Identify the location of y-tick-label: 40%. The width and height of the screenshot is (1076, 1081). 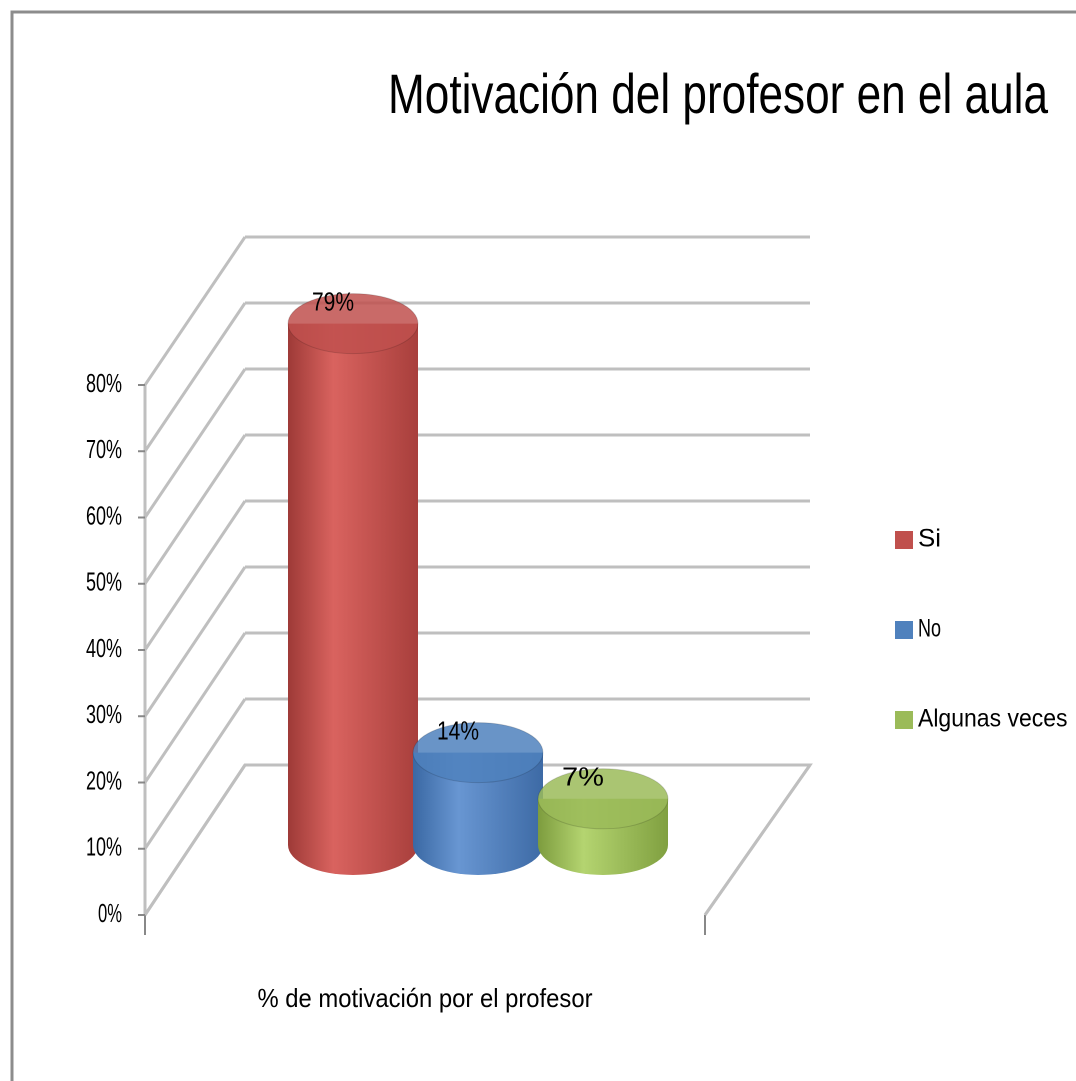
(104, 648).